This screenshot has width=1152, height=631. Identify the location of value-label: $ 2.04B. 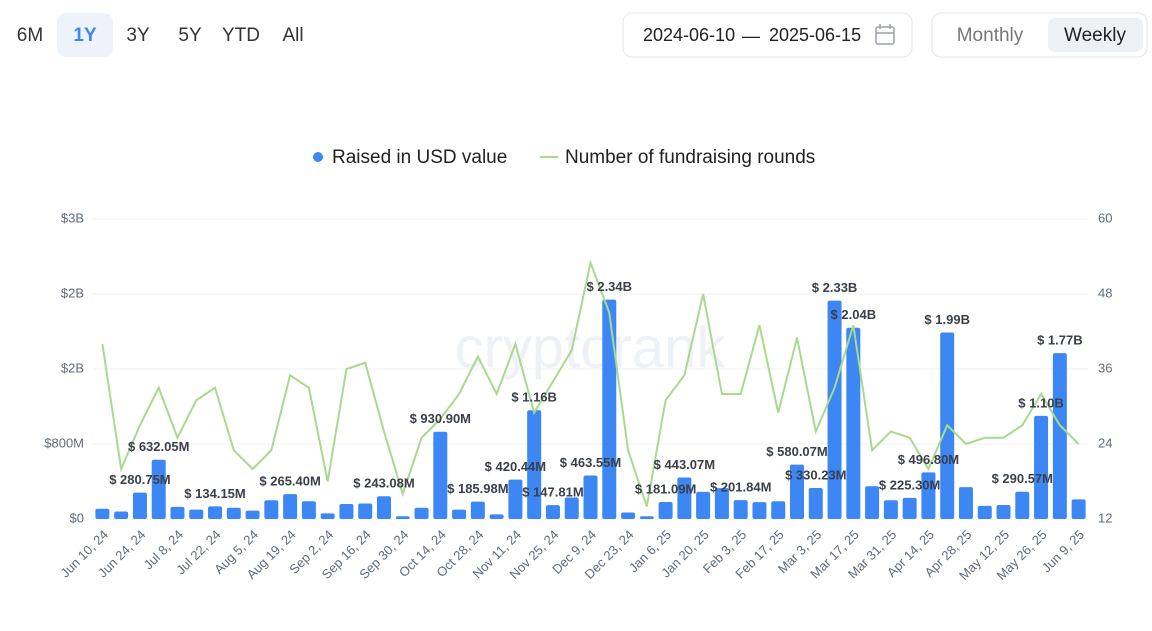
(854, 314).